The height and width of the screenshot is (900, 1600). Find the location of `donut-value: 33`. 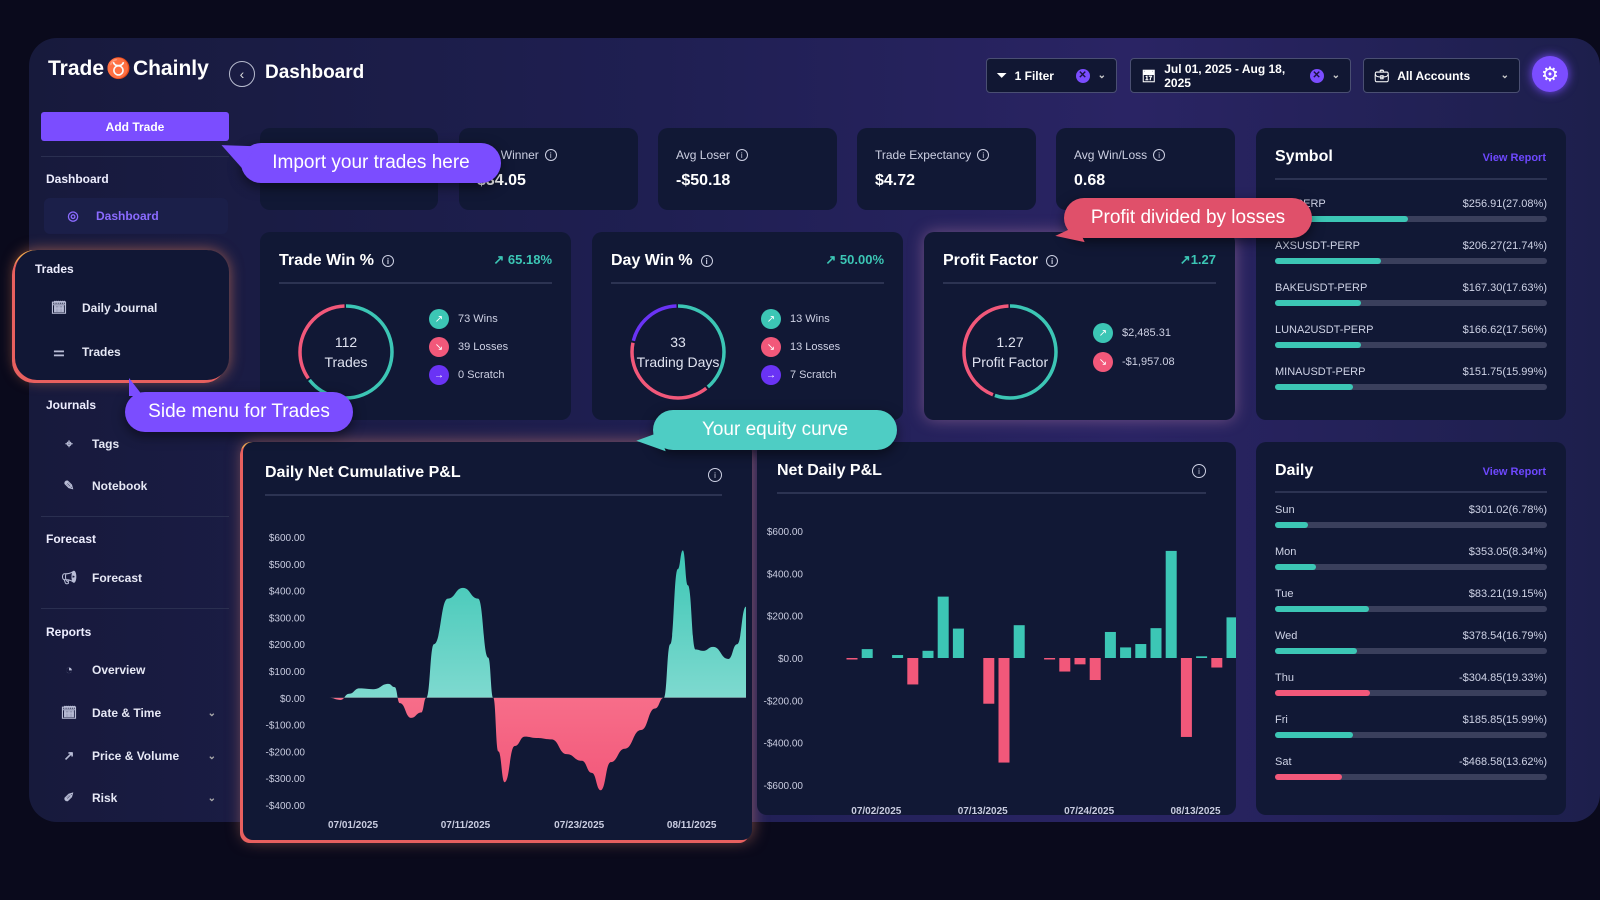

donut-value: 33 is located at coordinates (678, 342).